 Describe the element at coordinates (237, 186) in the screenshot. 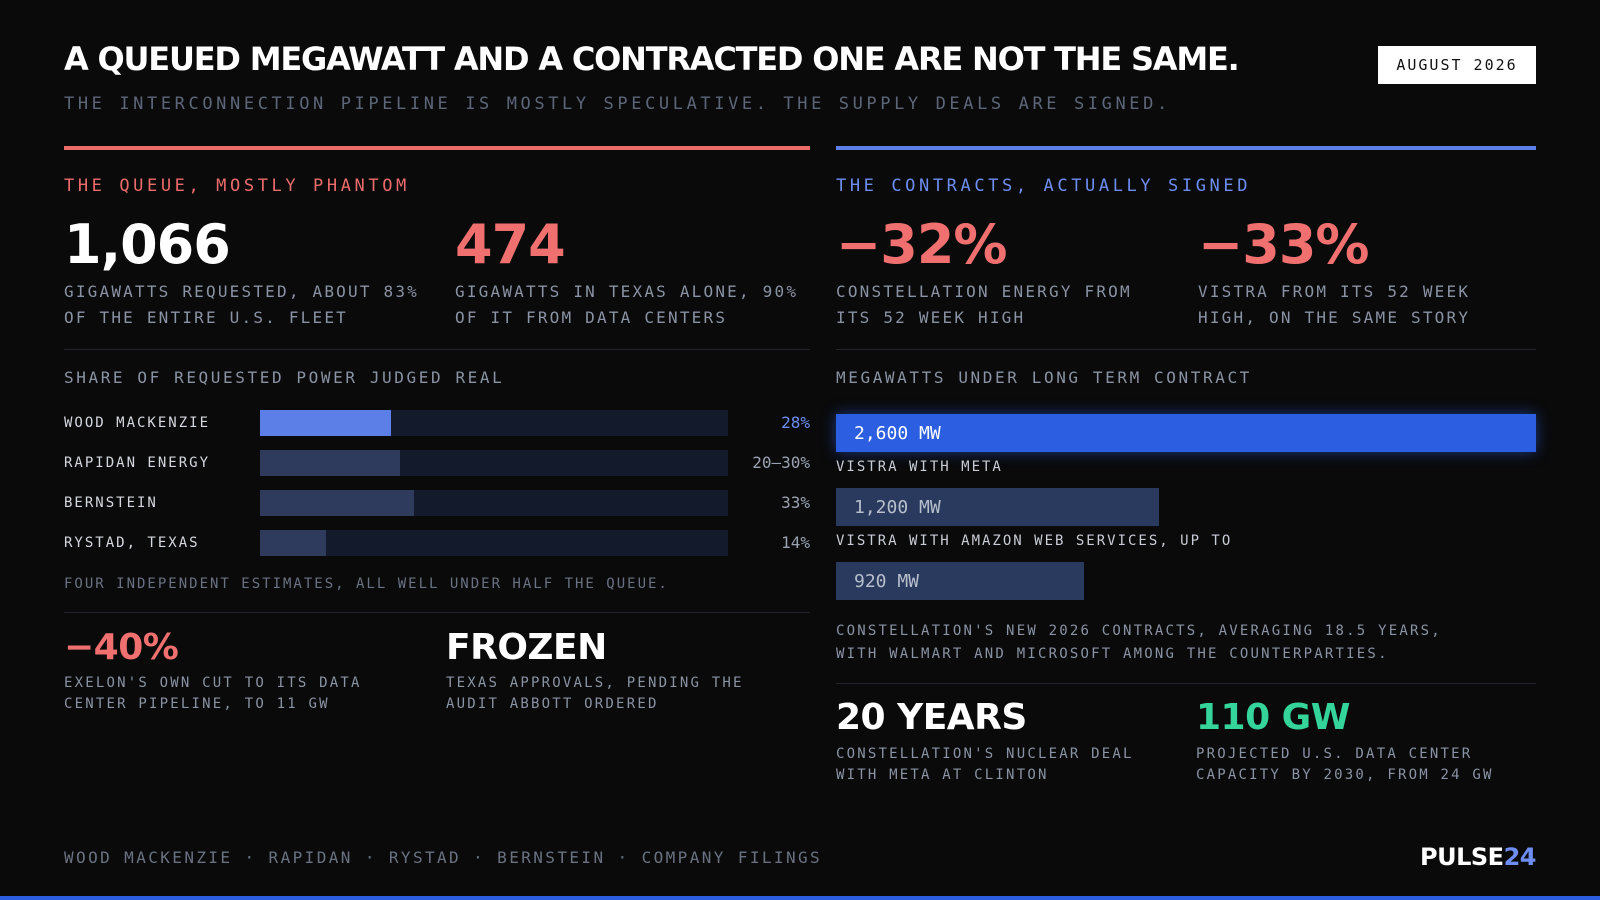

I see `left-section-label: THE QUEUE, MOSTLY PHANTOM` at that location.